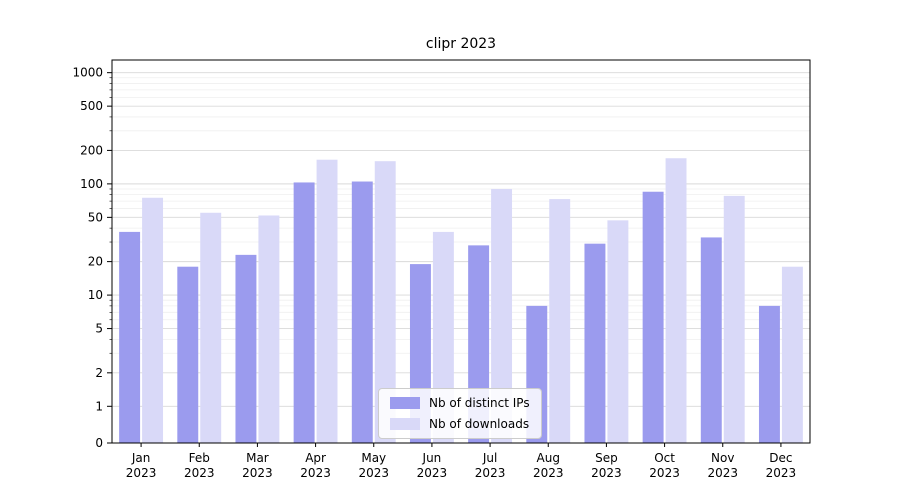 The image size is (900, 500). What do you see at coordinates (490, 465) in the screenshot?
I see `x-tick-label: Jul 2023` at bounding box center [490, 465].